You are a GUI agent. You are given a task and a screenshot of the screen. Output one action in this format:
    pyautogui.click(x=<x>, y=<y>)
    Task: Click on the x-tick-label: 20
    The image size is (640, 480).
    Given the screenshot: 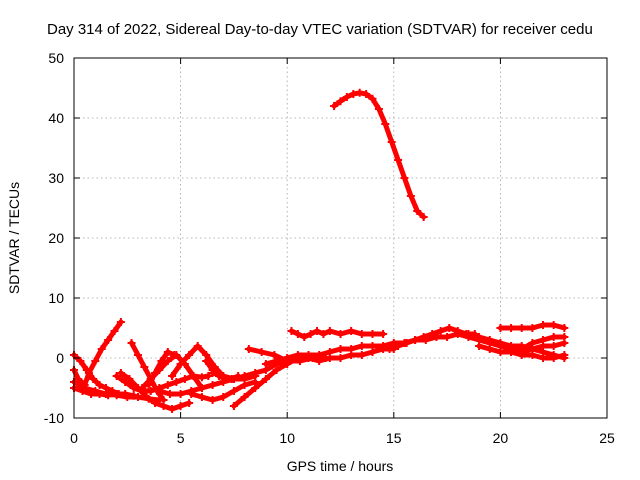 What is the action you would take?
    pyautogui.click(x=501, y=438)
    